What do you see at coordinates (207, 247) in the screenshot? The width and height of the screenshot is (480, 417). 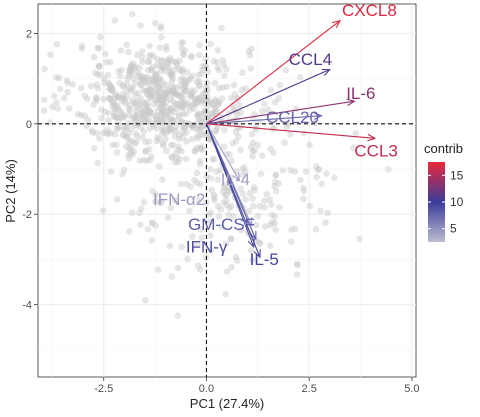 I see `label-ifn-: IFN-γ` at bounding box center [207, 247].